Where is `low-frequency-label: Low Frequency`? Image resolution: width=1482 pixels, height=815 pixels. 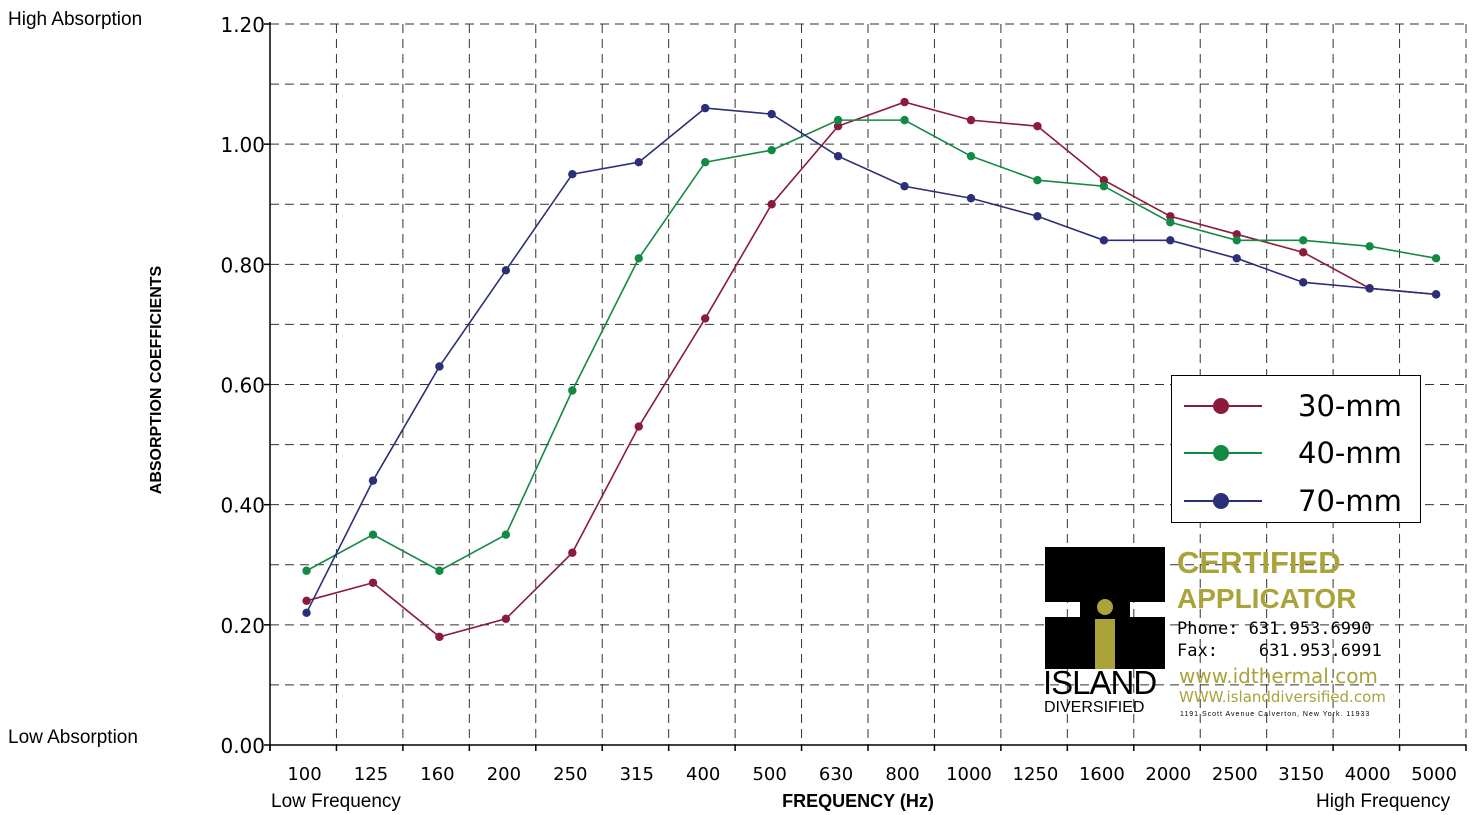 low-frequency-label: Low Frequency is located at coordinates (336, 801).